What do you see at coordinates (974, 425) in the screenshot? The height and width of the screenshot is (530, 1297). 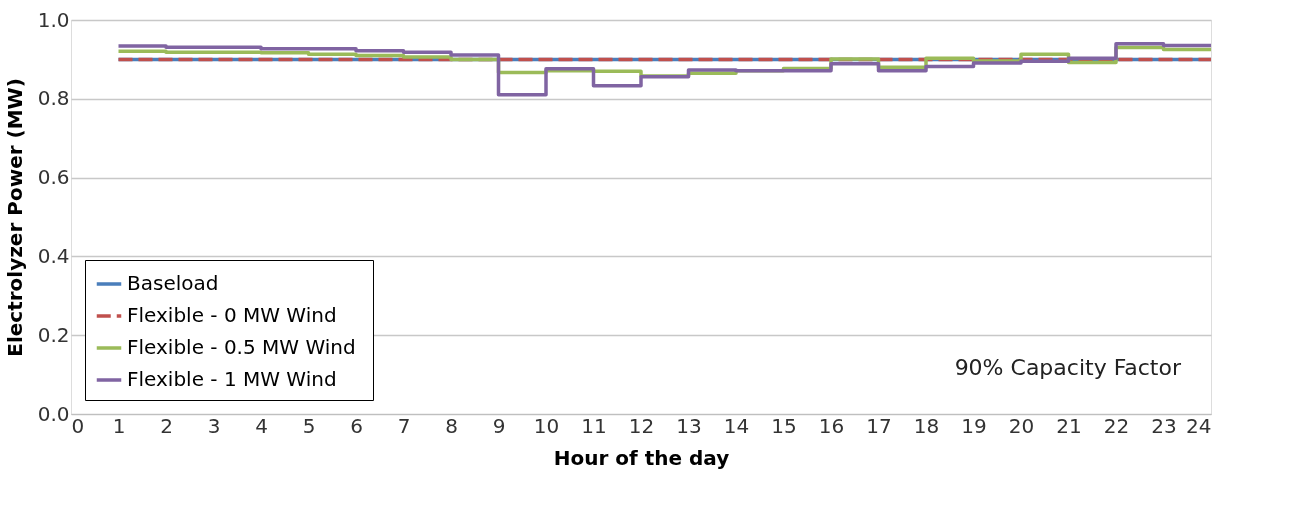 I see `x-tick-label: 19` at bounding box center [974, 425].